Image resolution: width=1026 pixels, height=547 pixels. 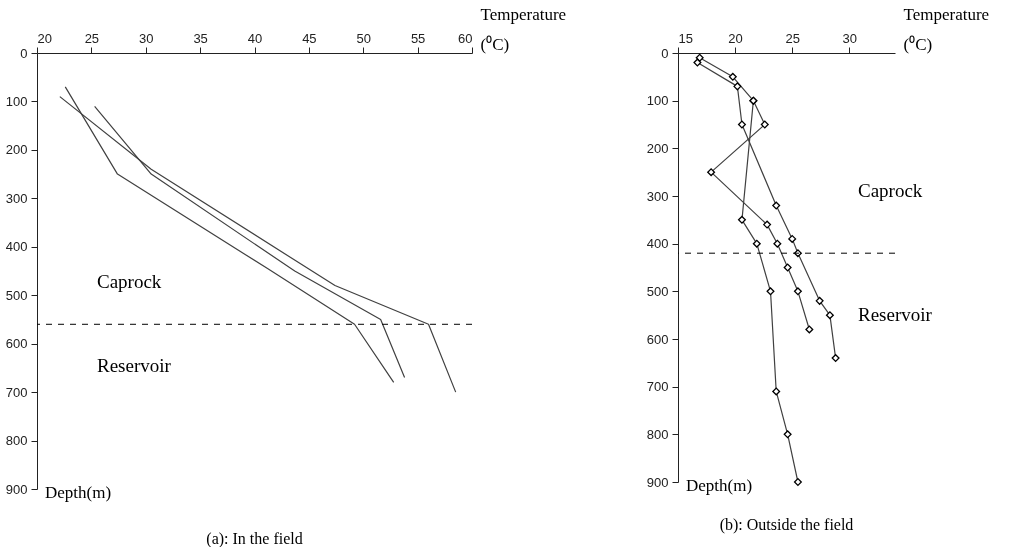 I want to click on x-tick-label: 55, so click(x=418, y=38).